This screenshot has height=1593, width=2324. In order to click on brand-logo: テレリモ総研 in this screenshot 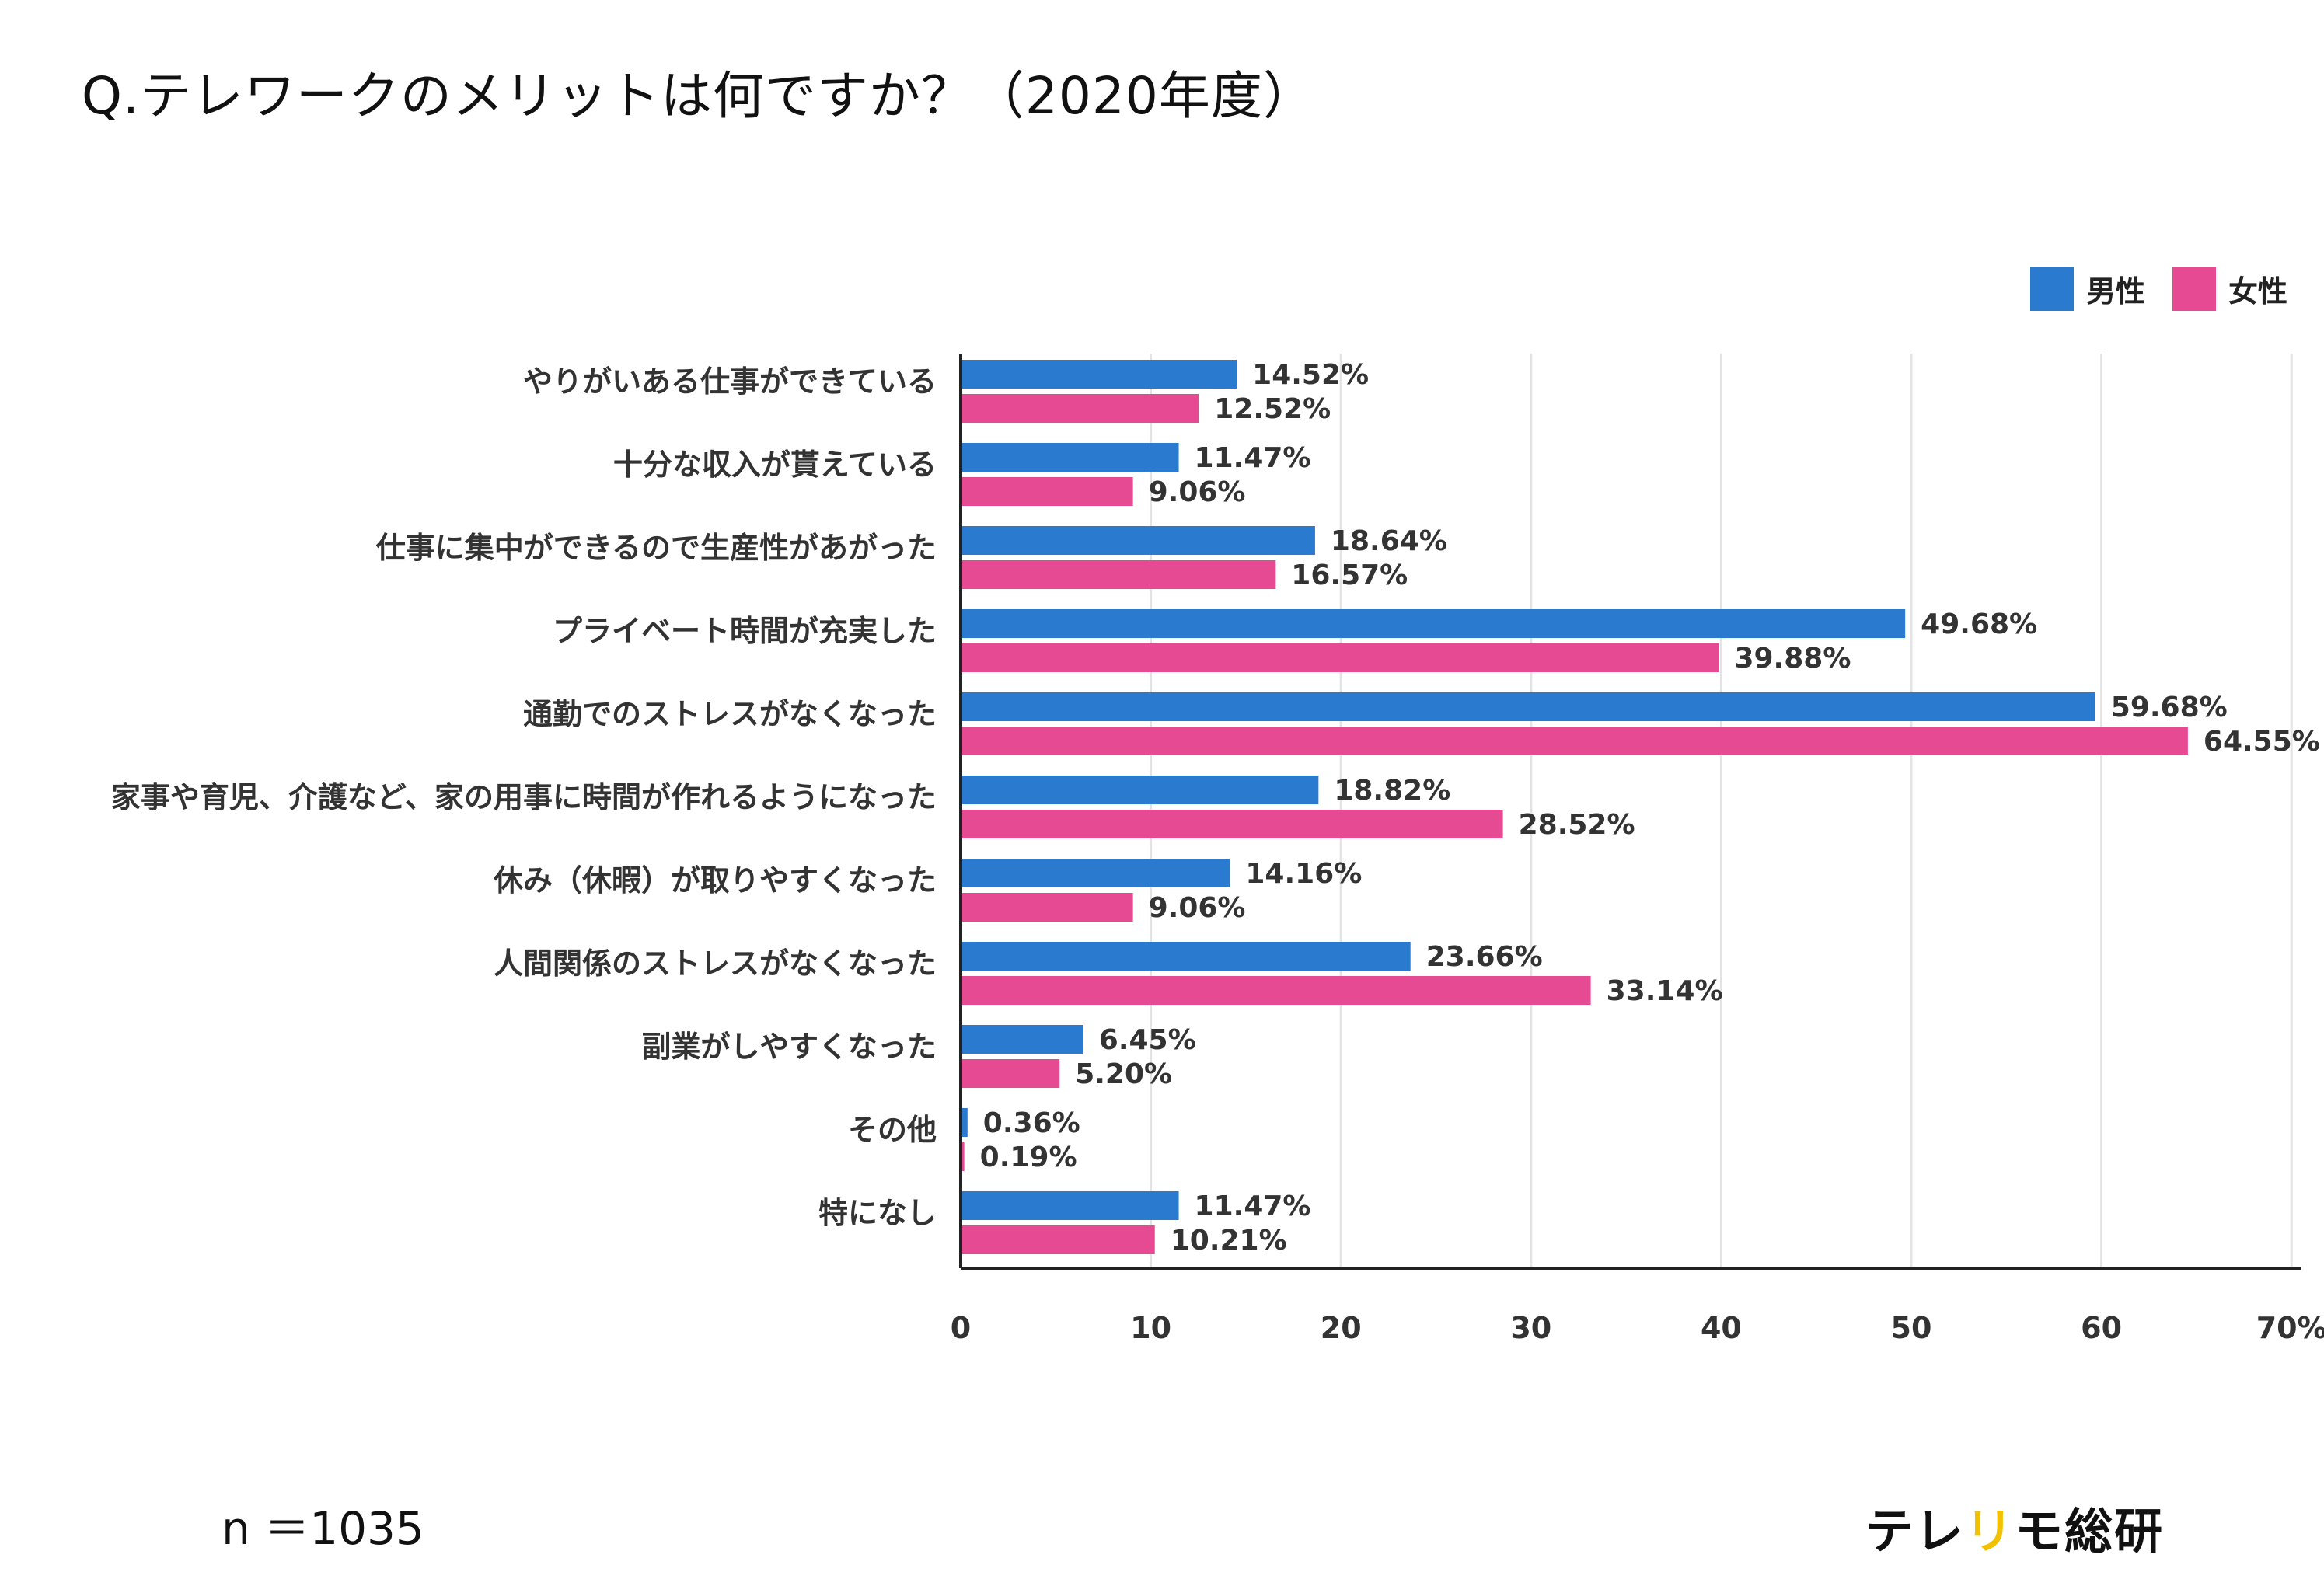, I will do `click(2014, 1527)`.